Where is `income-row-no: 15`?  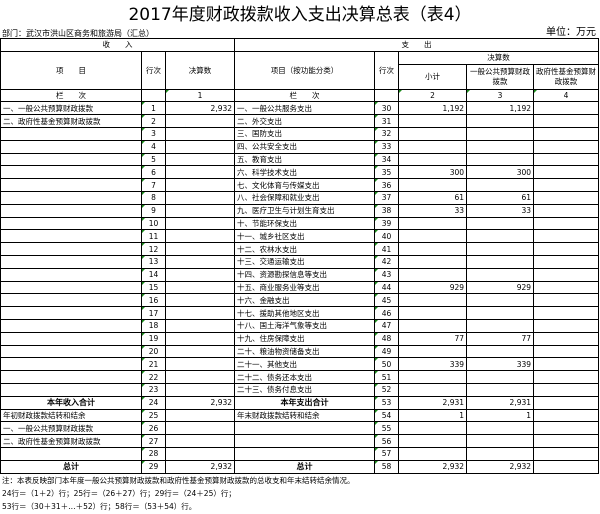 income-row-no: 15 is located at coordinates (153, 287).